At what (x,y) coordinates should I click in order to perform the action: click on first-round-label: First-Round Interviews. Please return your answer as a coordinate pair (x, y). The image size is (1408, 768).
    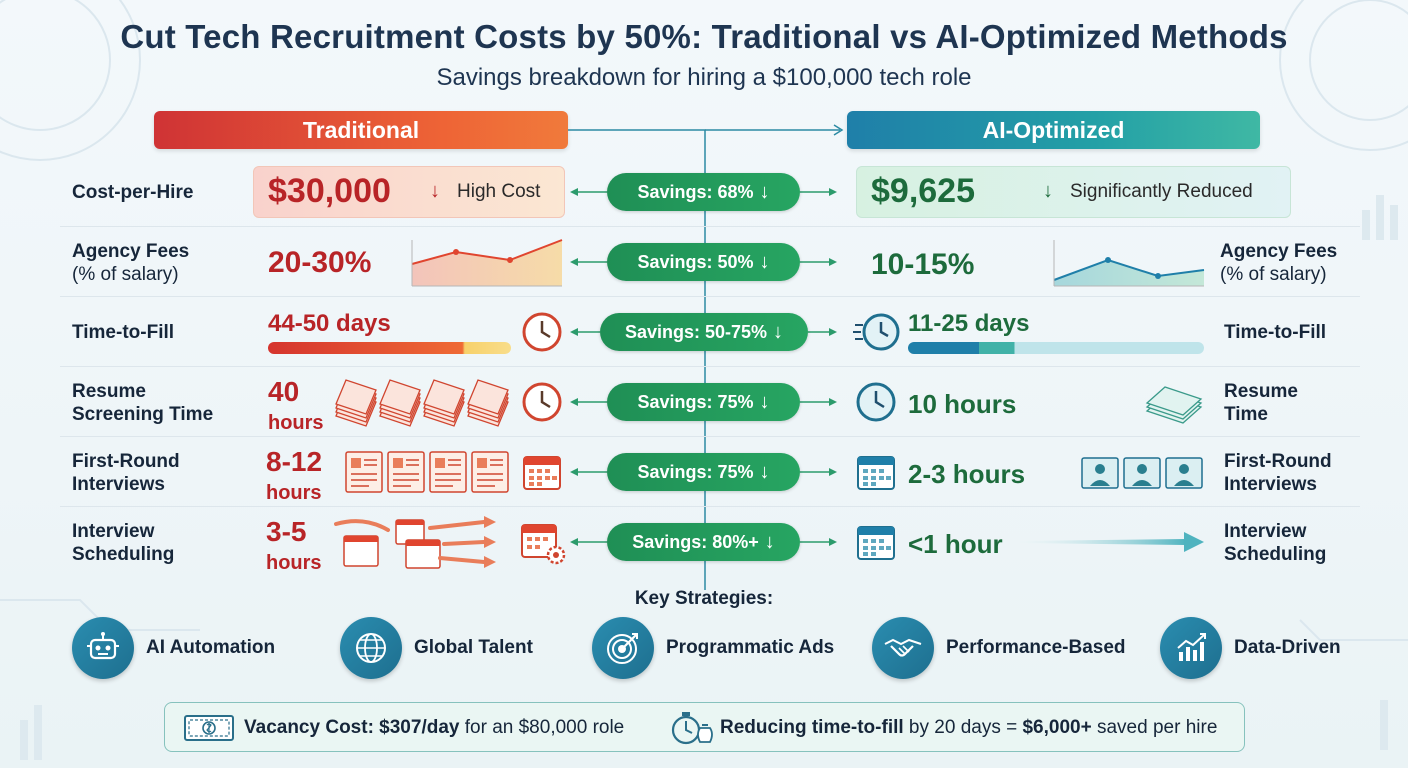
    Looking at the image, I should click on (126, 473).